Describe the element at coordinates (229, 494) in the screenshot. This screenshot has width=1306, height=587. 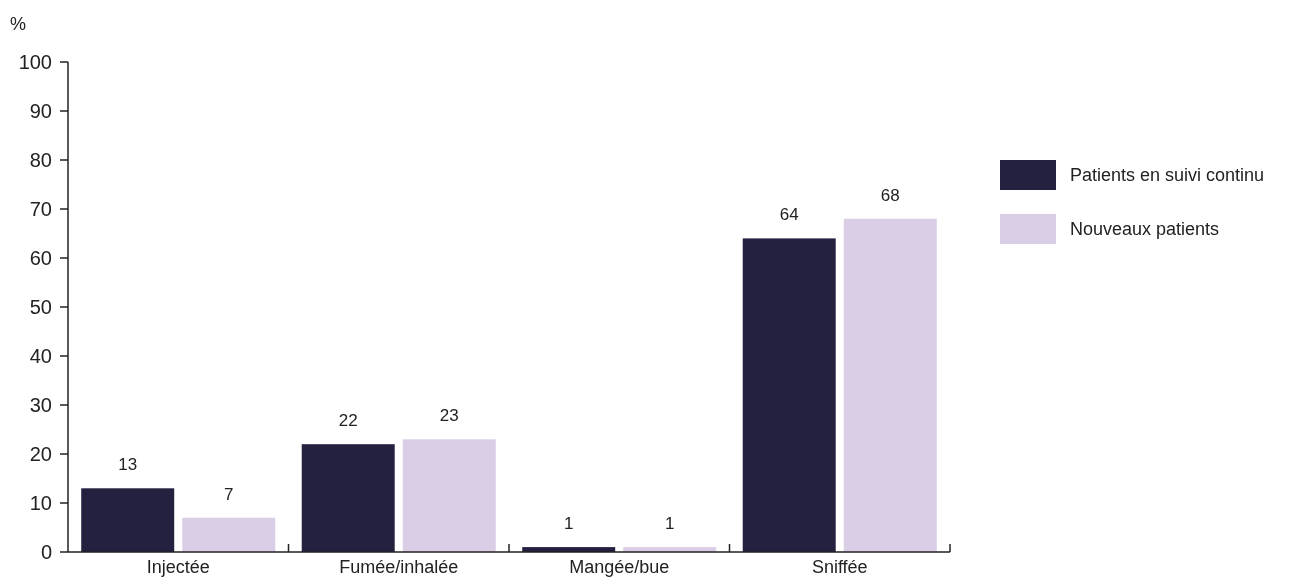
I see `data-label: 7` at that location.